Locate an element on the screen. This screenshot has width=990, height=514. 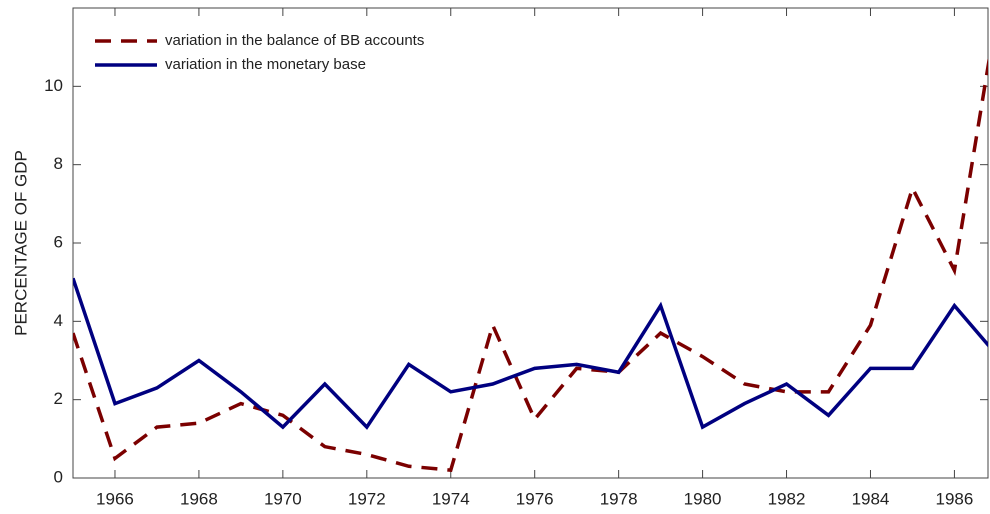
x-tick-label: 1984 is located at coordinates (871, 498).